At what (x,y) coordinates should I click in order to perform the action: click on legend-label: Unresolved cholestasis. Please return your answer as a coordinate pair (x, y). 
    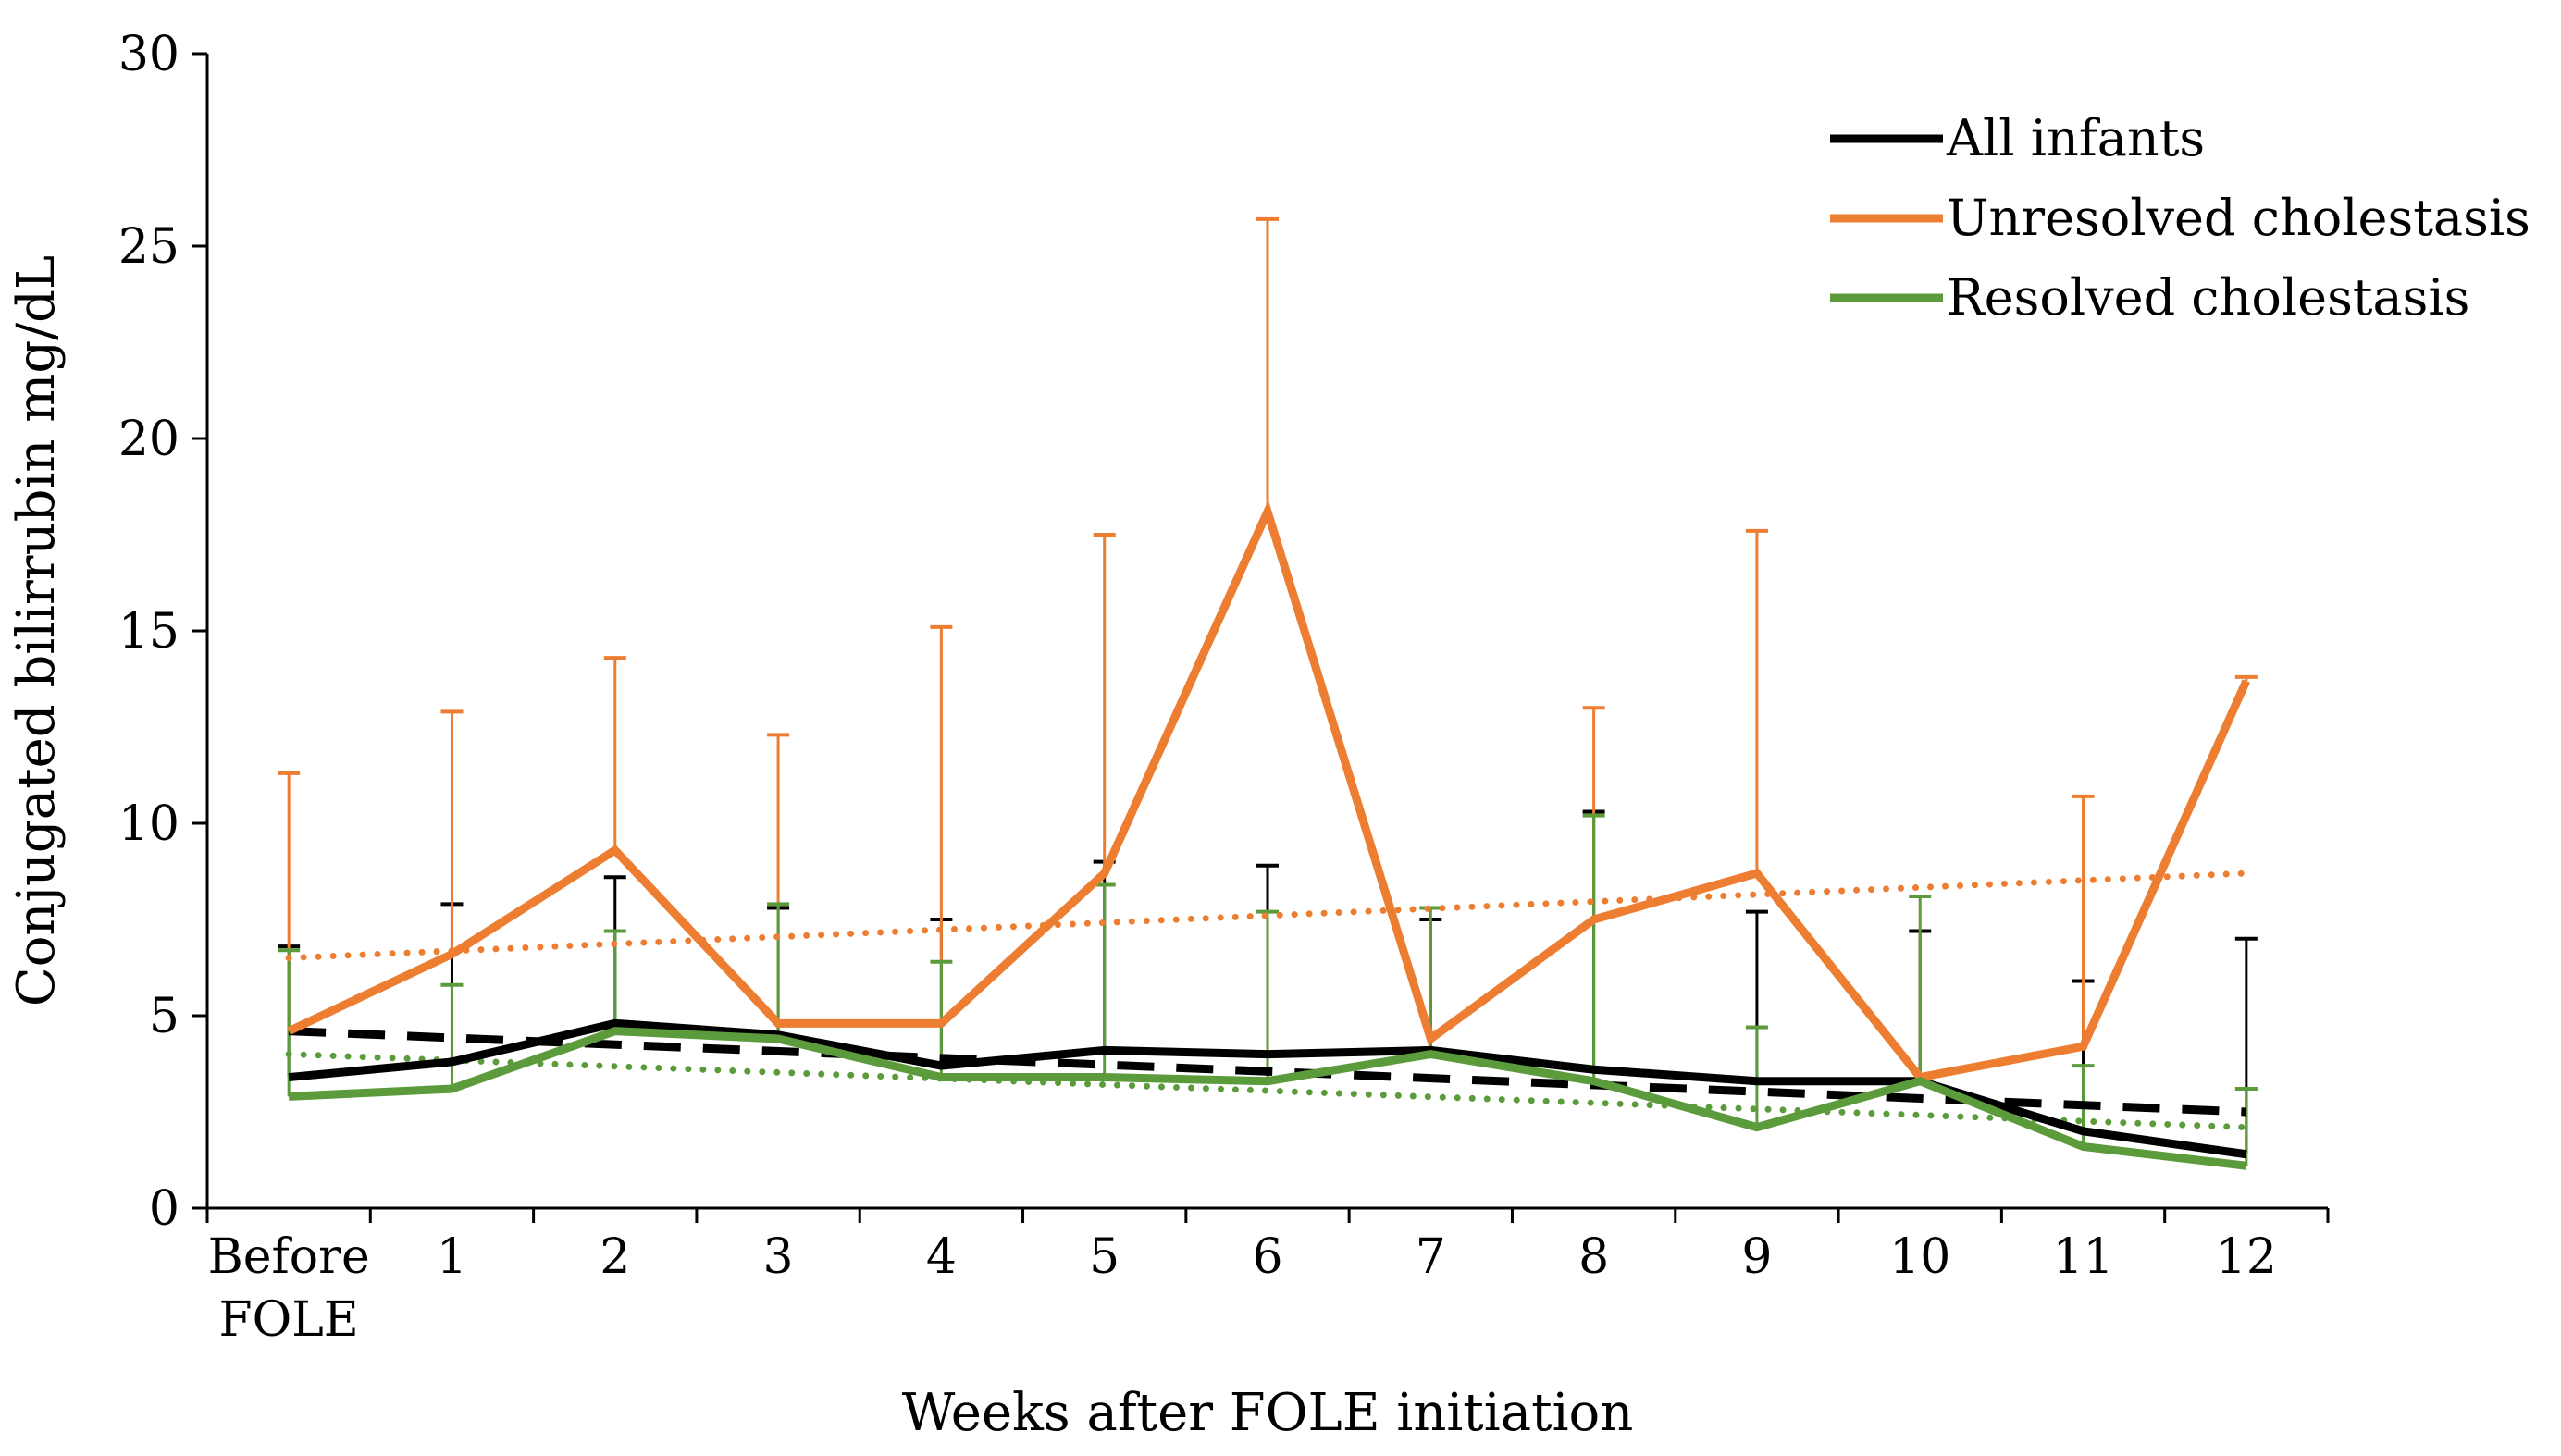
    Looking at the image, I should click on (2238, 218).